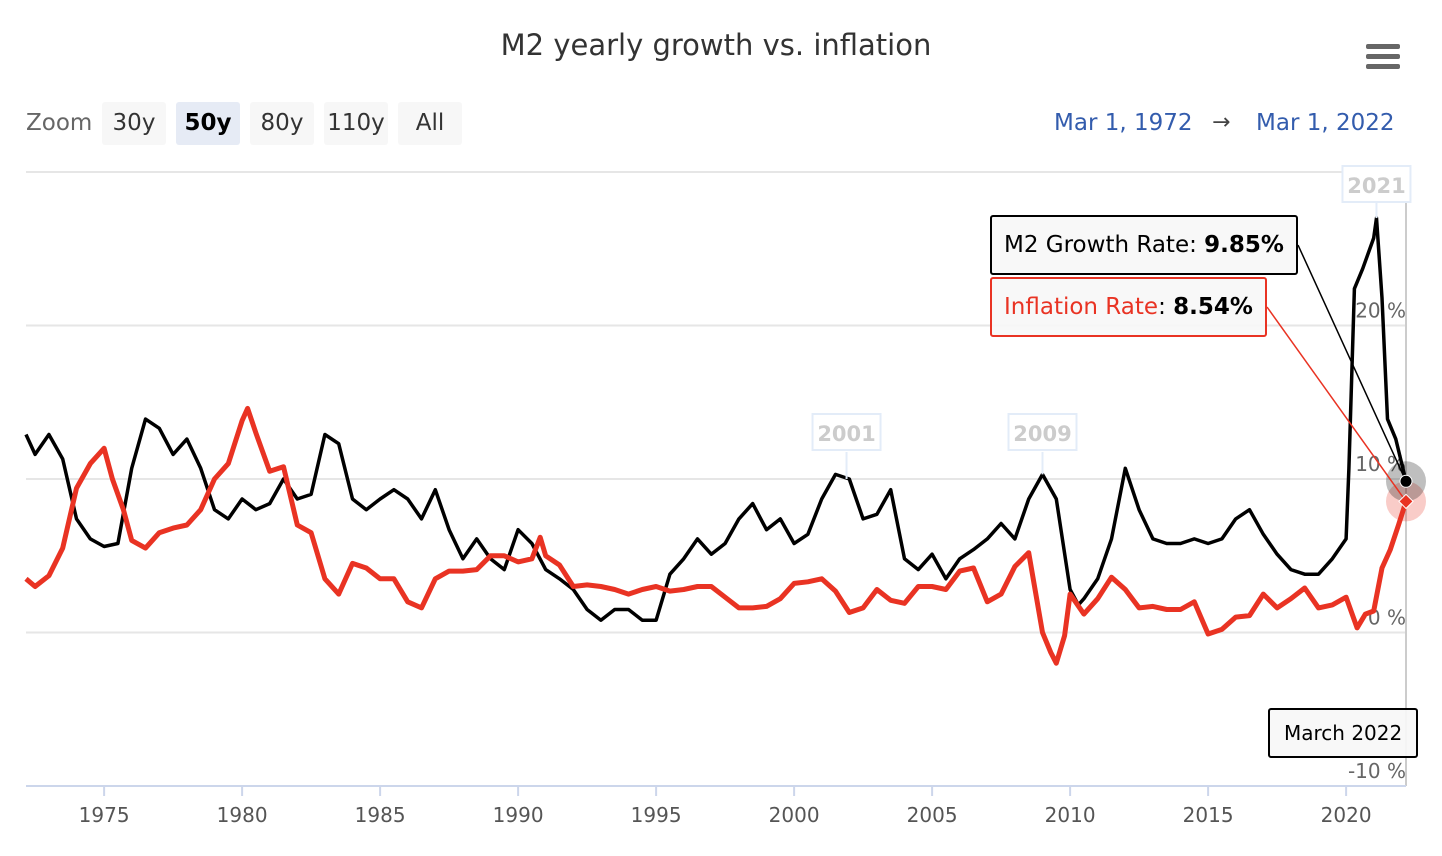 This screenshot has width=1442, height=856. I want to click on hover-marker-inflation, so click(1406, 501).